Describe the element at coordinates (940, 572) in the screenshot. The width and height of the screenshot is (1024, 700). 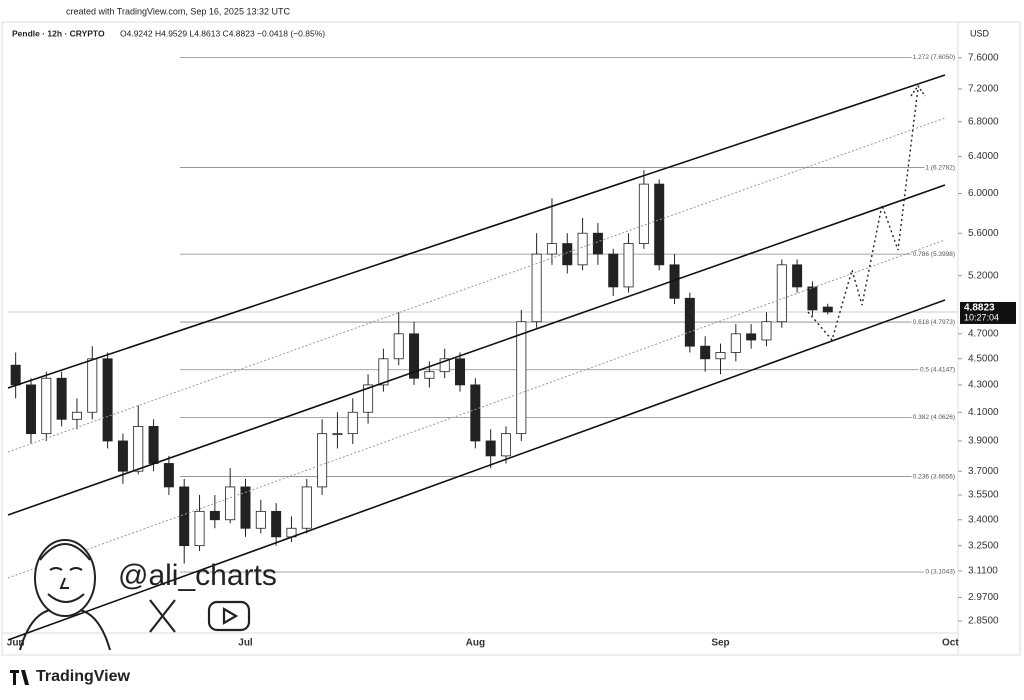
I see `fib-label: 0 (3.1043)` at that location.